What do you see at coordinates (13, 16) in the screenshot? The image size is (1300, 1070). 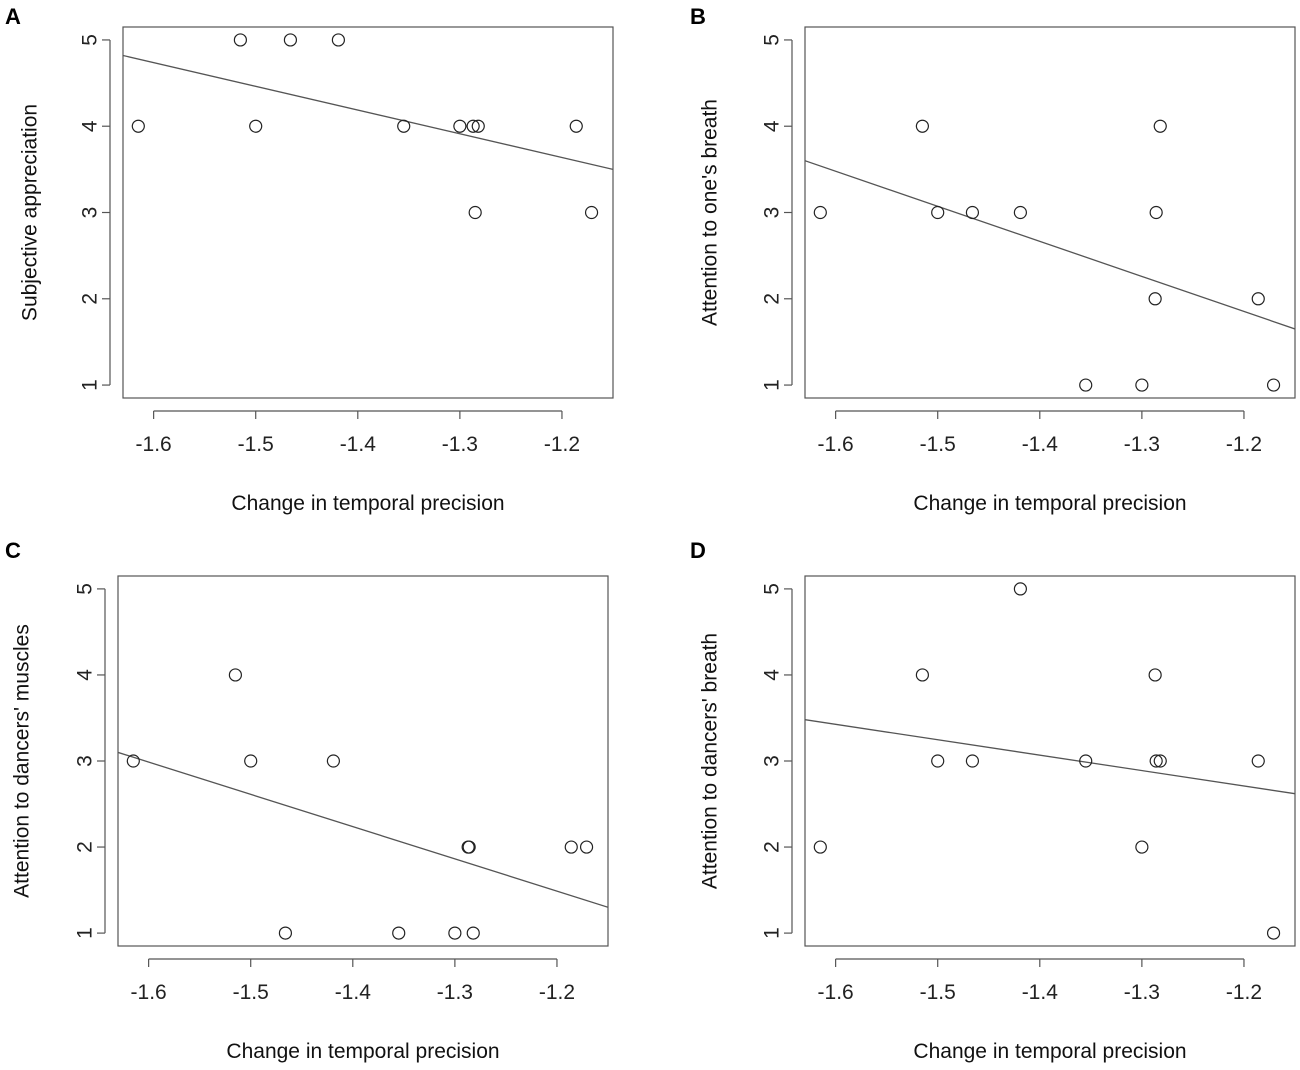 I see `panel-a-label: A` at bounding box center [13, 16].